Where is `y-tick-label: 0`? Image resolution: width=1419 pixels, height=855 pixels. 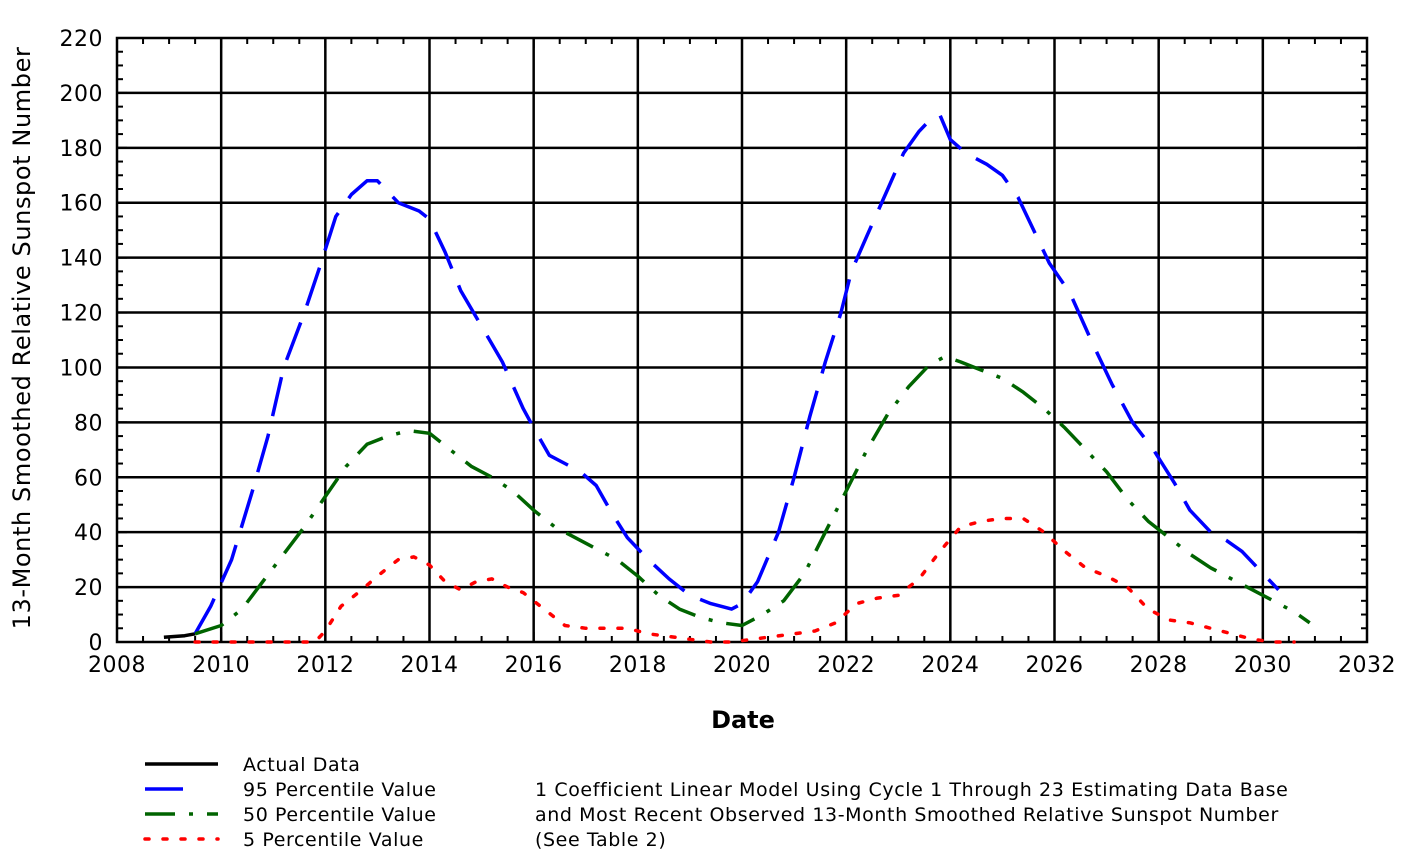 y-tick-label: 0 is located at coordinates (96, 643).